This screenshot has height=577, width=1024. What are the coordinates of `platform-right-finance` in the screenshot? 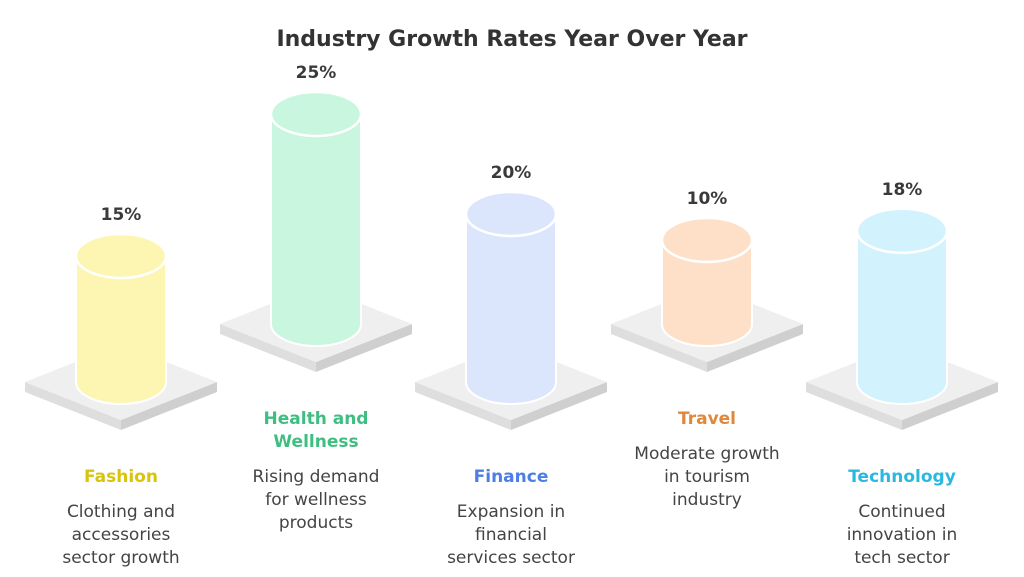 It's located at (559, 406).